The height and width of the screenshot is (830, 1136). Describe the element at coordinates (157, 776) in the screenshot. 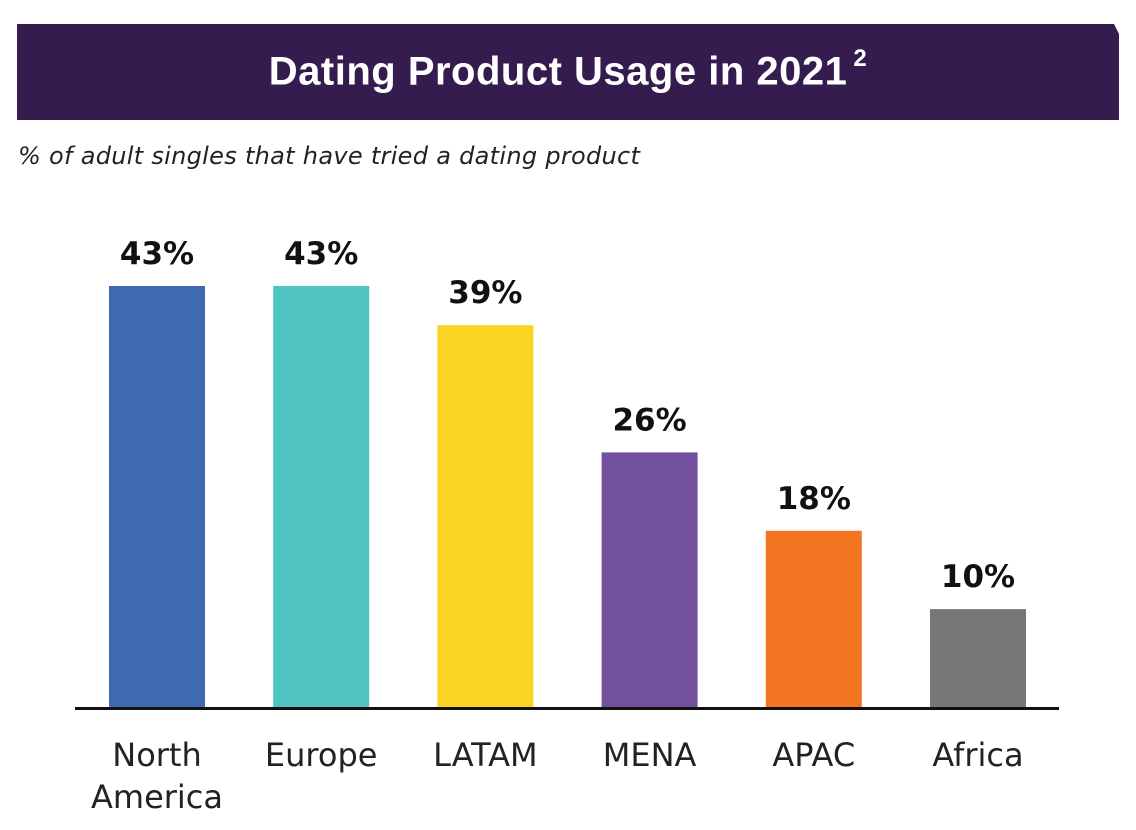

I see `category-label-north-america: North America` at that location.